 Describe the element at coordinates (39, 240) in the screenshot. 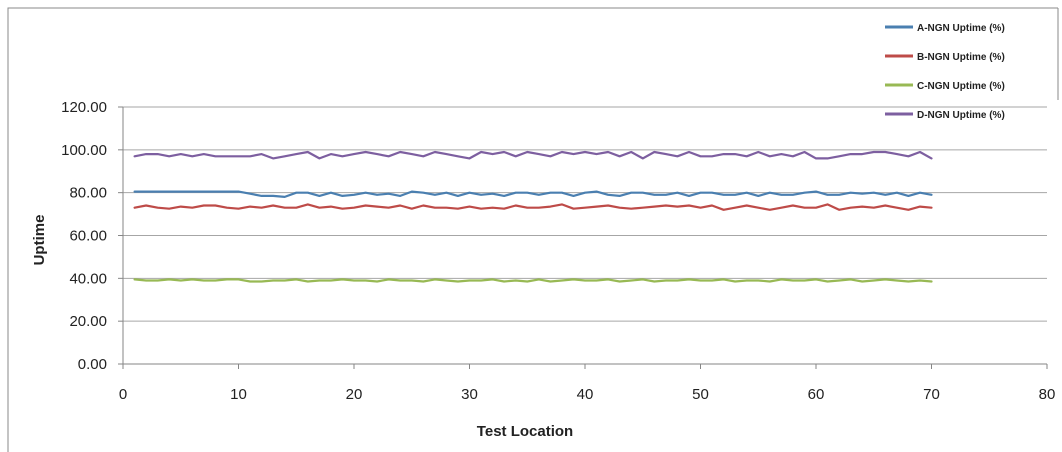

I see `y-axis-title: Uptime` at that location.